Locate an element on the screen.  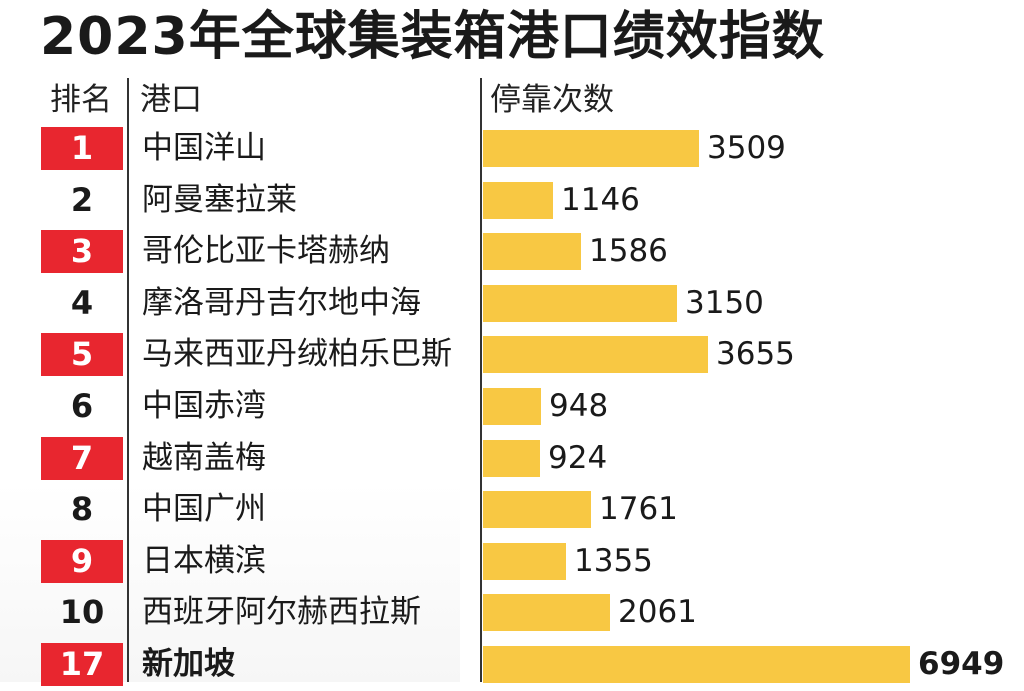
value-label: 3655 is located at coordinates (755, 354).